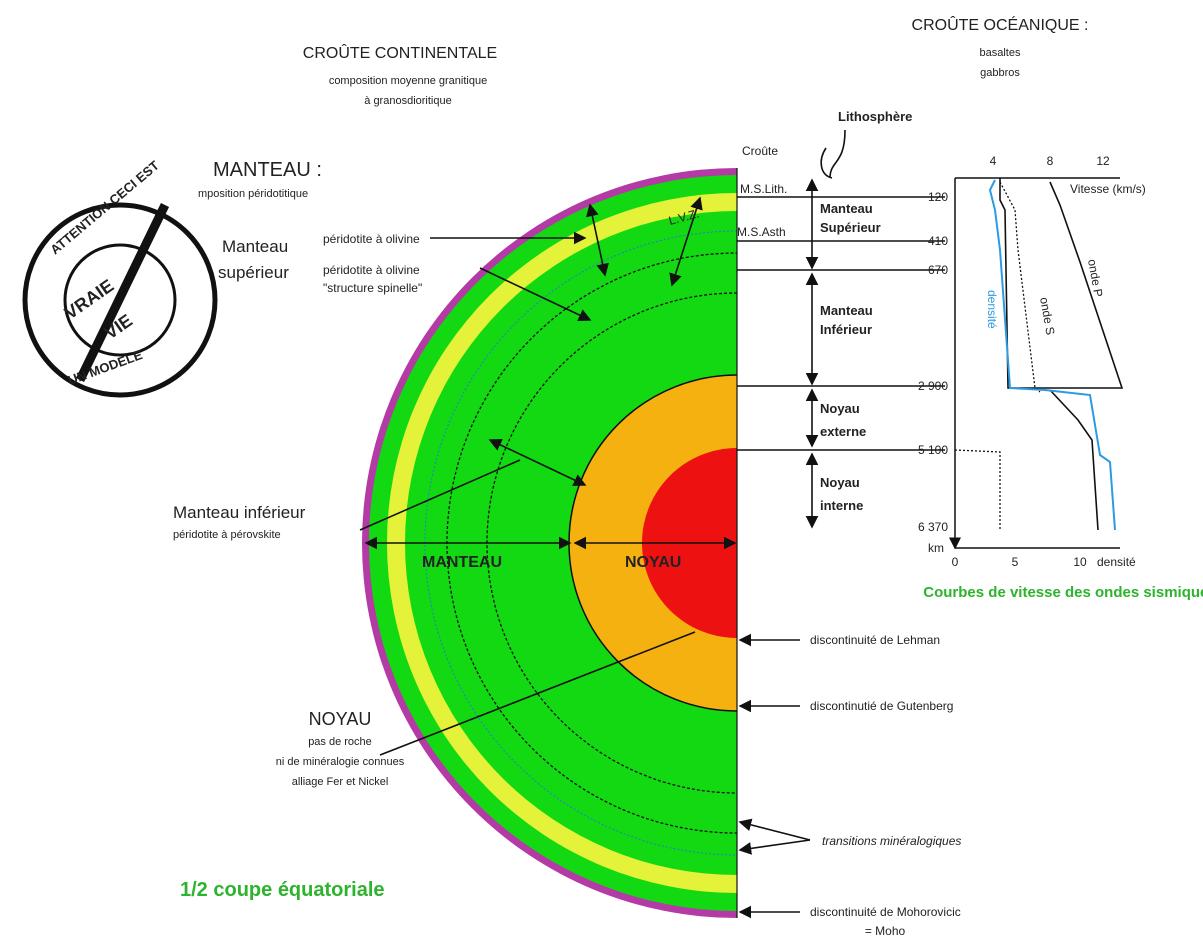  I want to click on axis-label: km, so click(936, 548).